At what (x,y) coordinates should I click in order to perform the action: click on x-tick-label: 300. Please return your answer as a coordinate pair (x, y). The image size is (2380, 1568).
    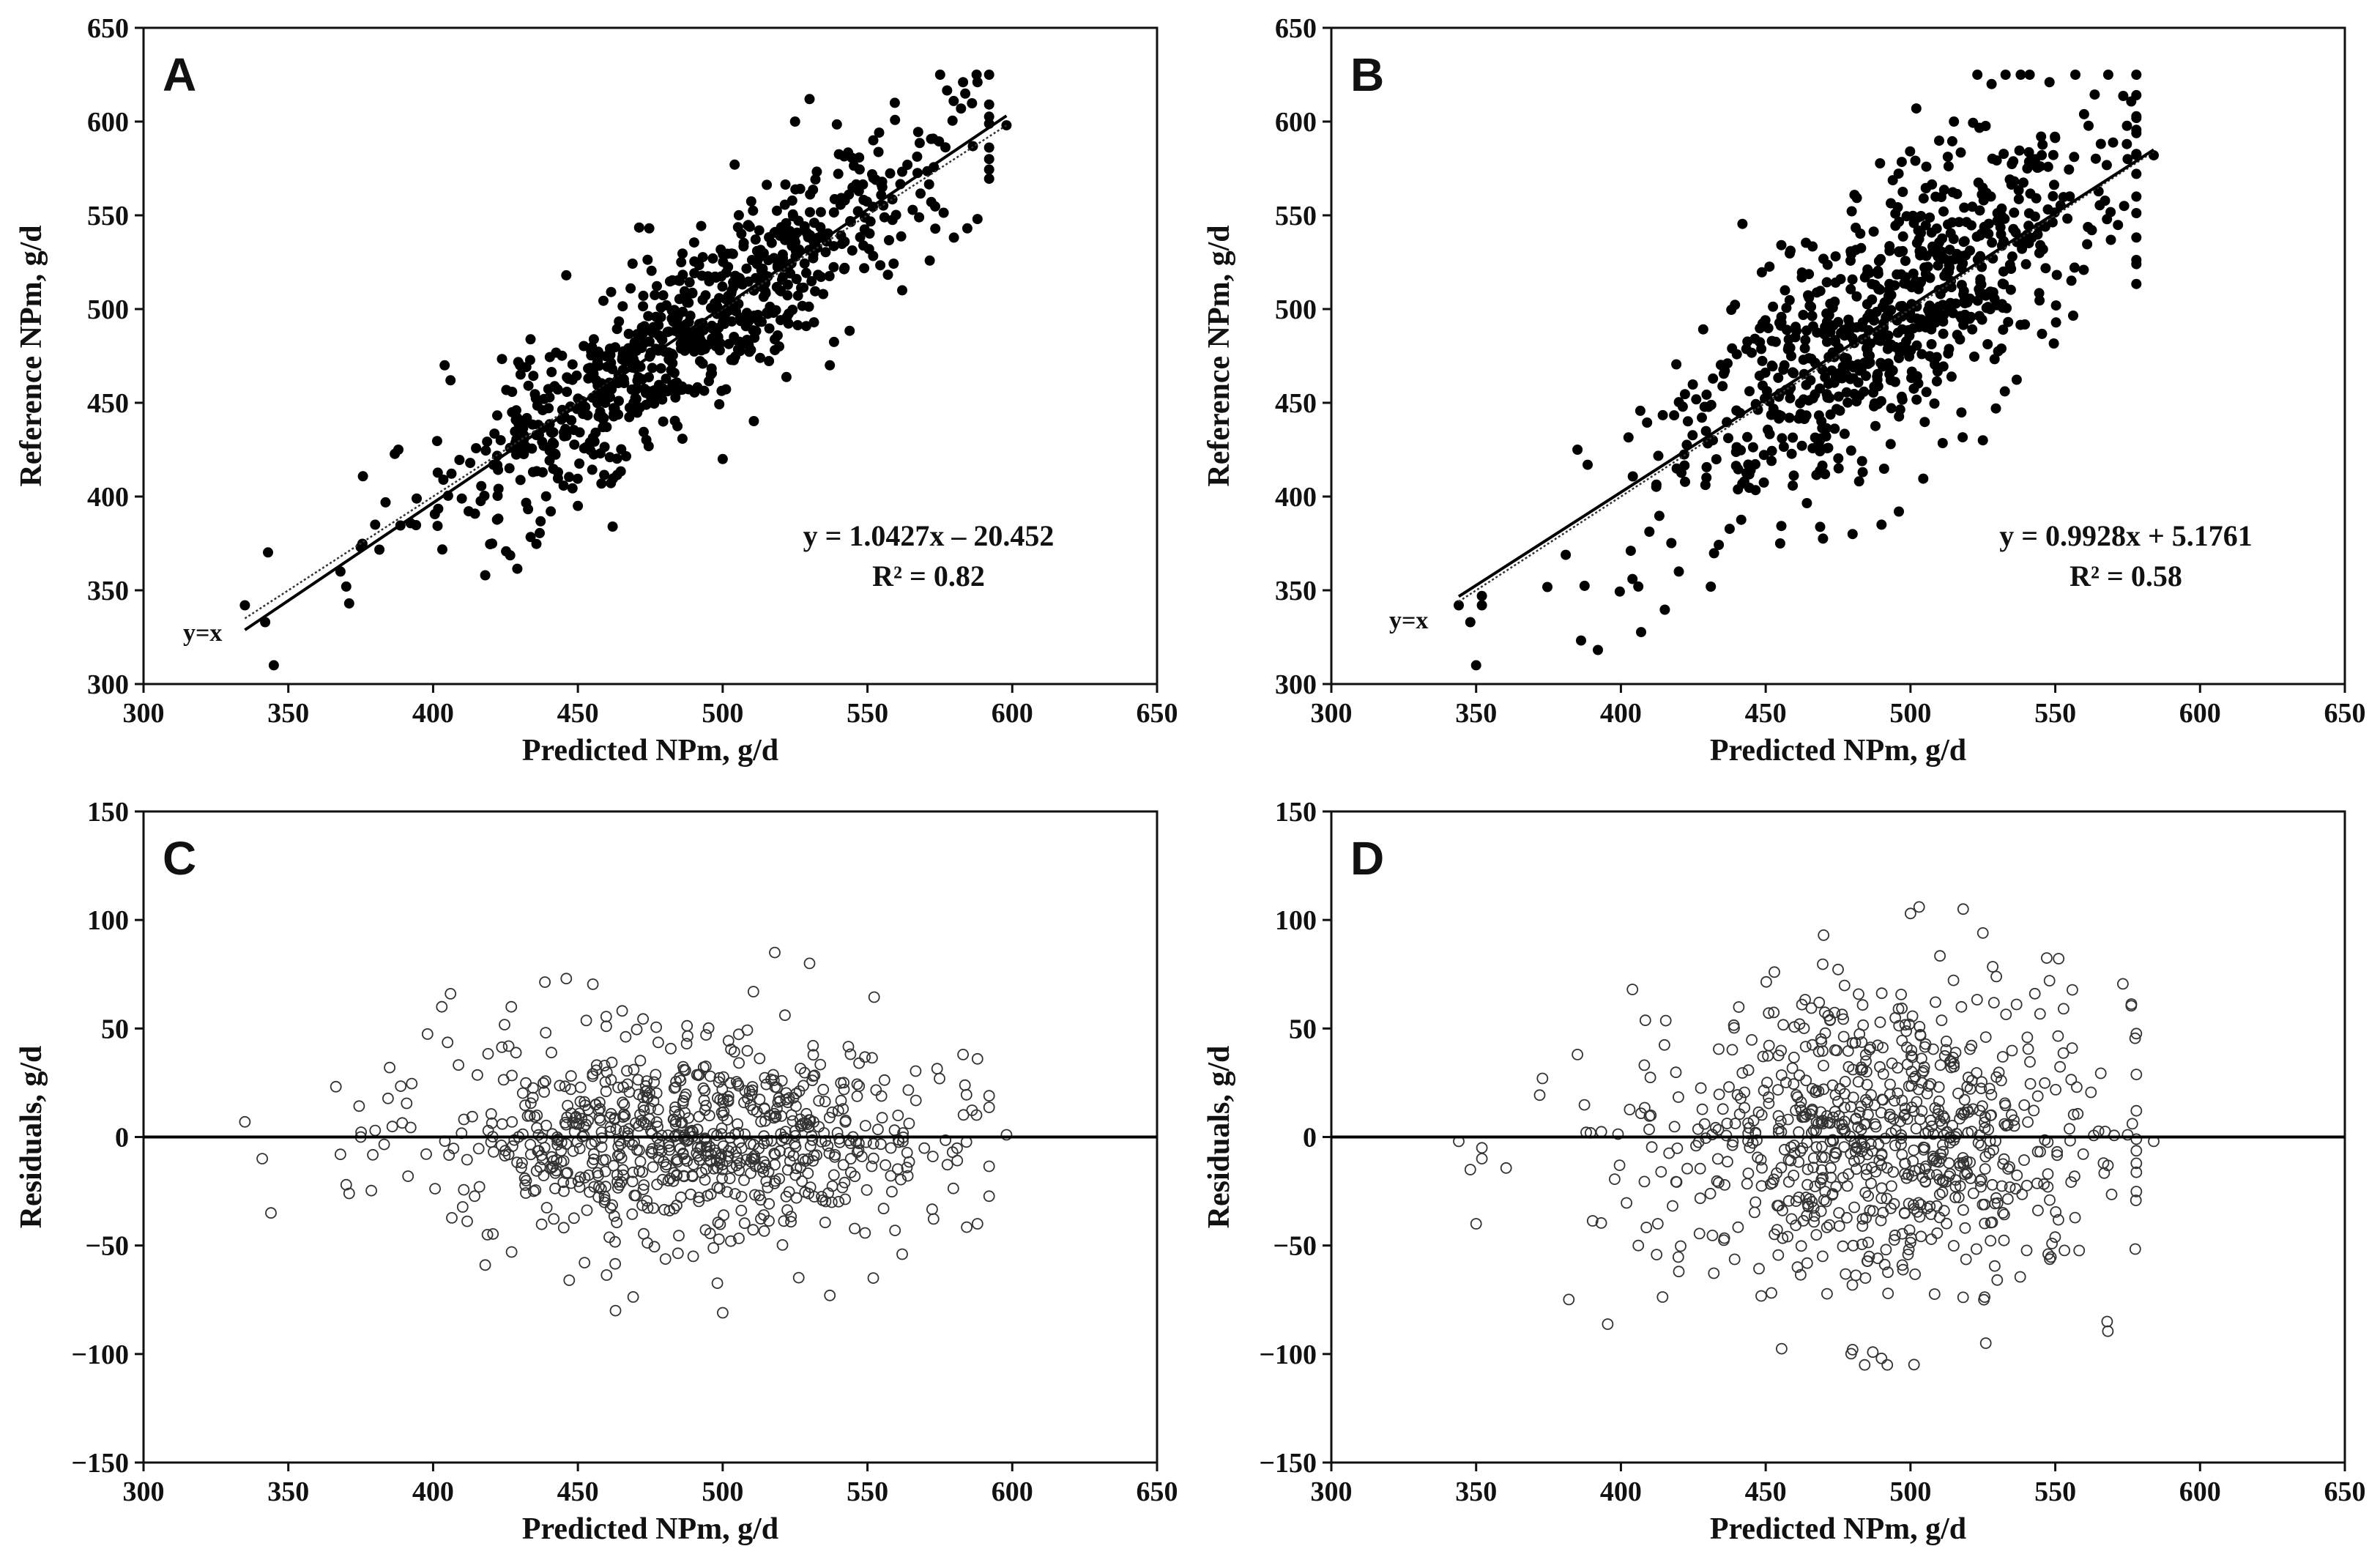
    Looking at the image, I should click on (1332, 713).